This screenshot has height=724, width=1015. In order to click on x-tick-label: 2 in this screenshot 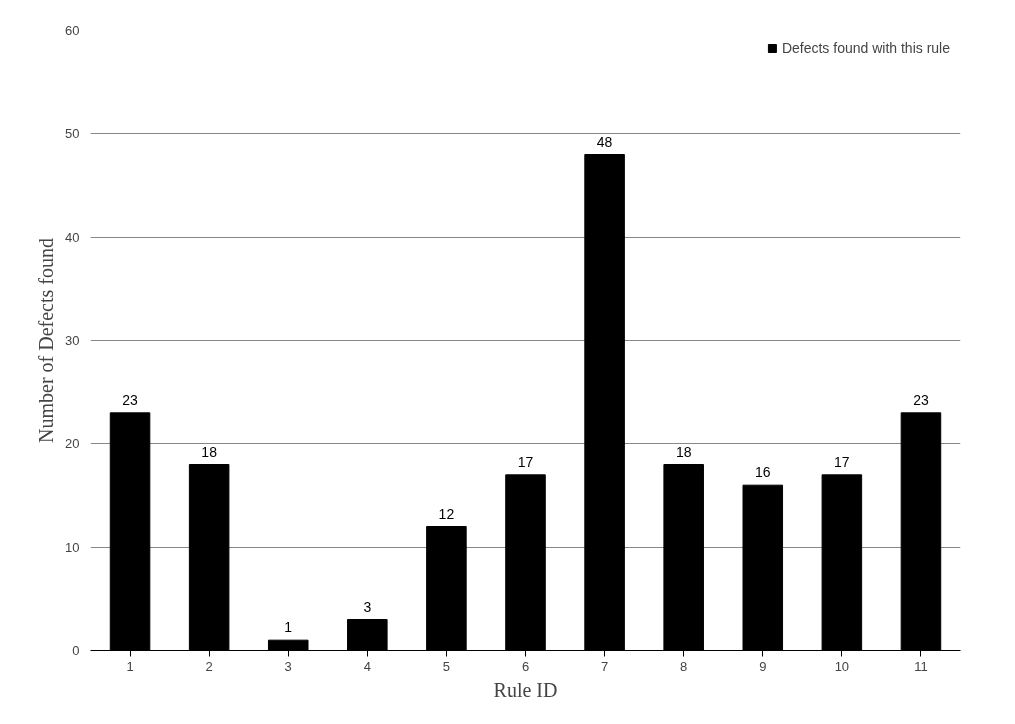, I will do `click(209, 666)`.